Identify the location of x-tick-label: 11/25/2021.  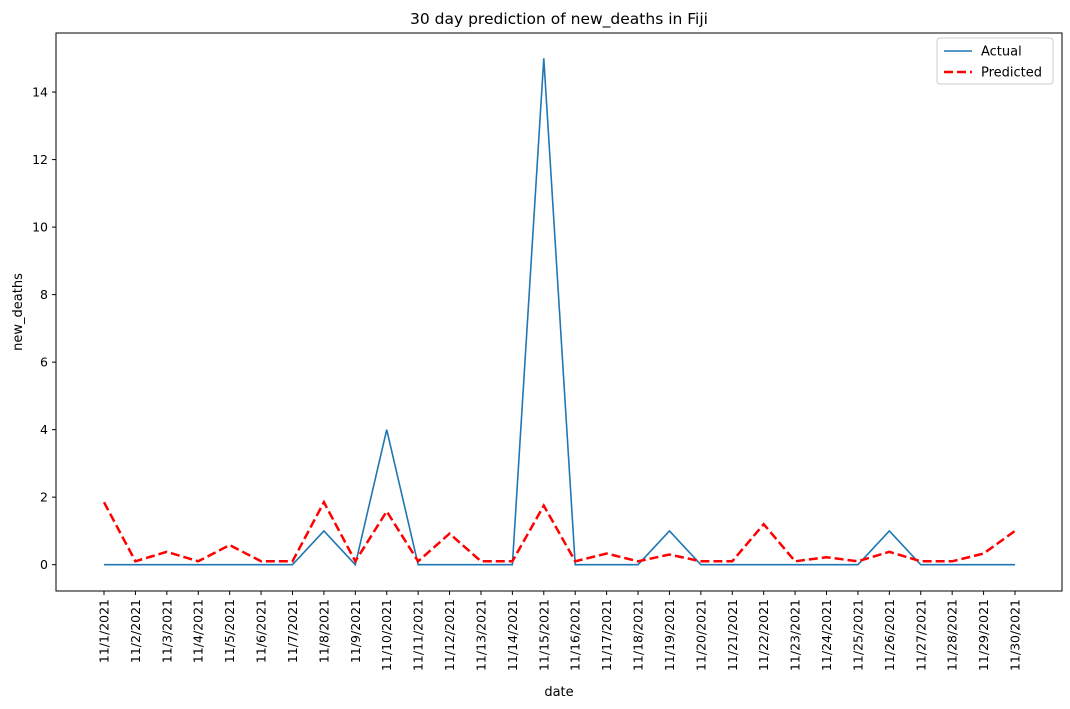
(857, 635).